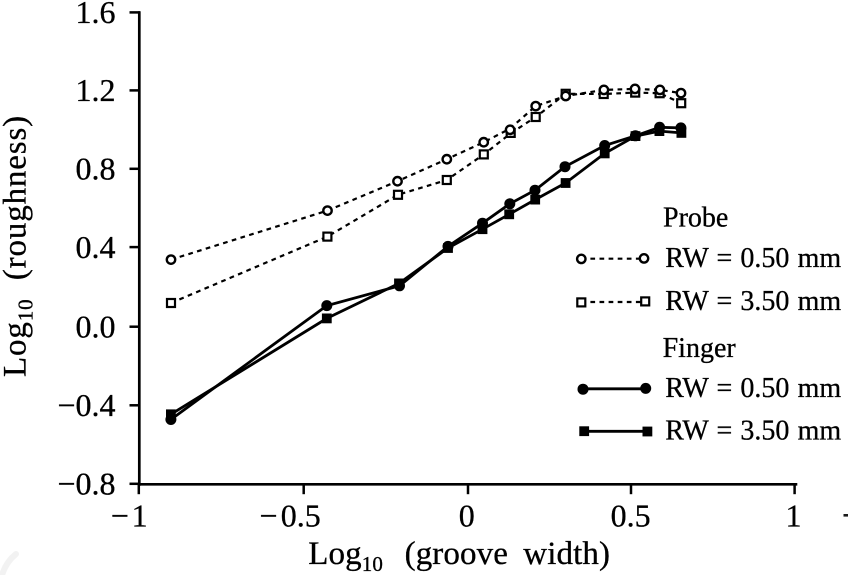 The image size is (848, 575). Describe the element at coordinates (459, 555) in the screenshot. I see `svg-text: Log10 (groove width)` at that location.